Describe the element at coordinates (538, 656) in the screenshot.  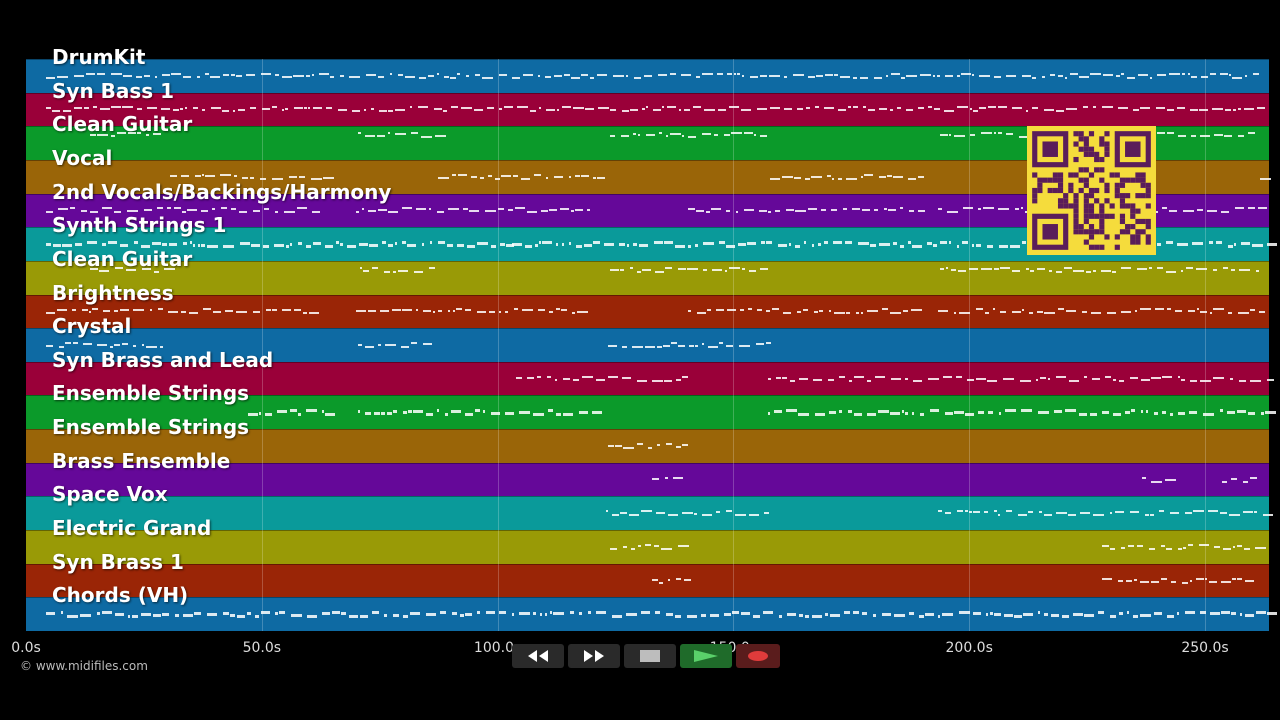
I see `rewind-button` at that location.